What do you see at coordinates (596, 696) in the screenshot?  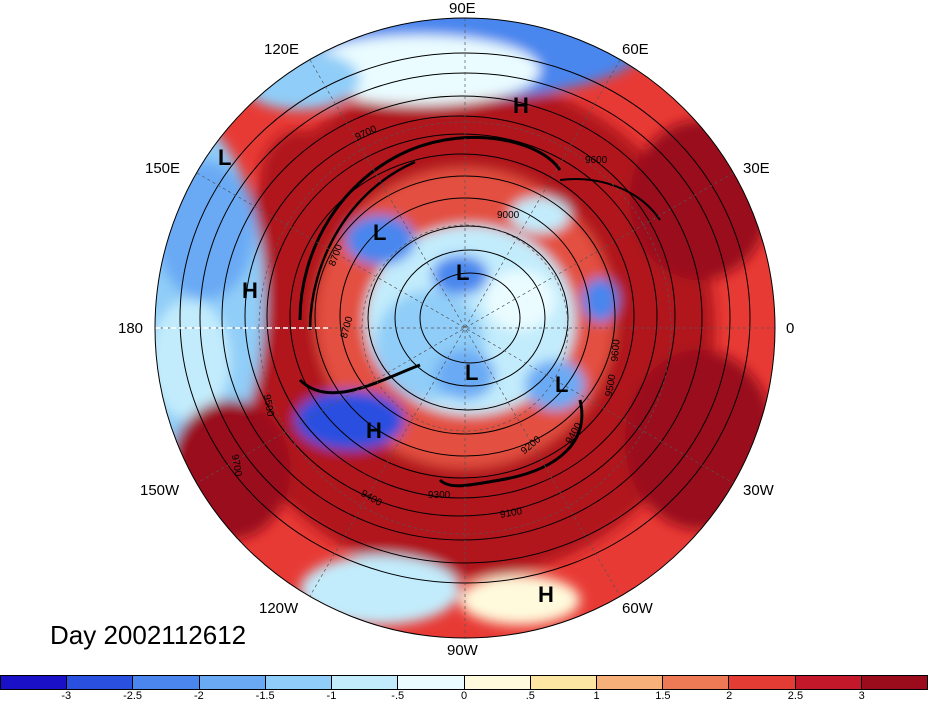 I see `colorbar-tick-label: 1` at bounding box center [596, 696].